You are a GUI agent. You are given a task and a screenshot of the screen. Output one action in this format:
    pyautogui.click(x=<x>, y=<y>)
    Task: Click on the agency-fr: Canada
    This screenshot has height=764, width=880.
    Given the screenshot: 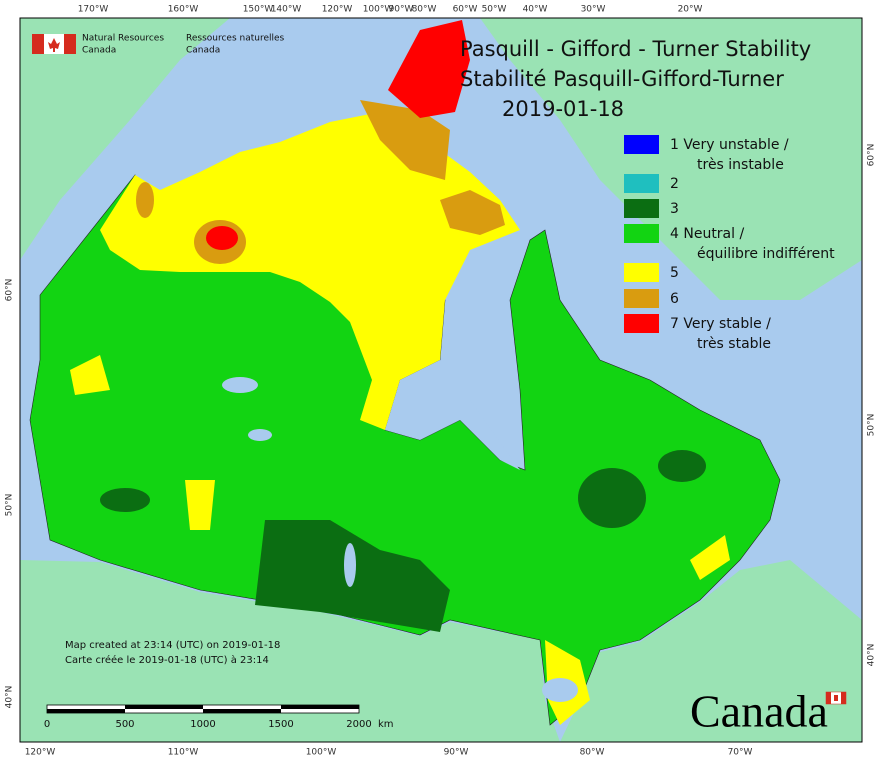 What is the action you would take?
    pyautogui.click(x=203, y=51)
    